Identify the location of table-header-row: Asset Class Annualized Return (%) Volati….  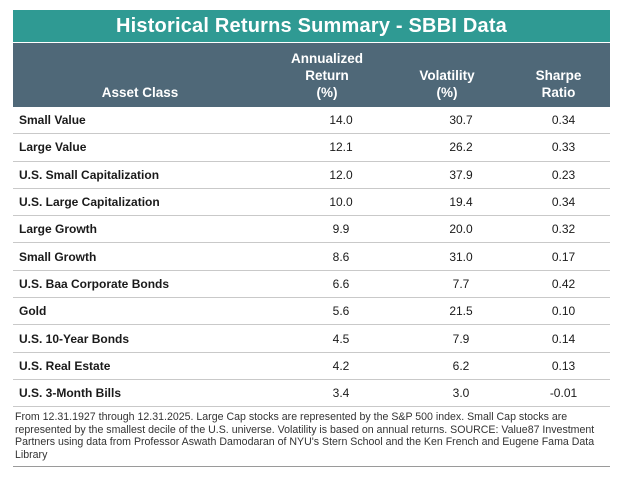
(311, 74).